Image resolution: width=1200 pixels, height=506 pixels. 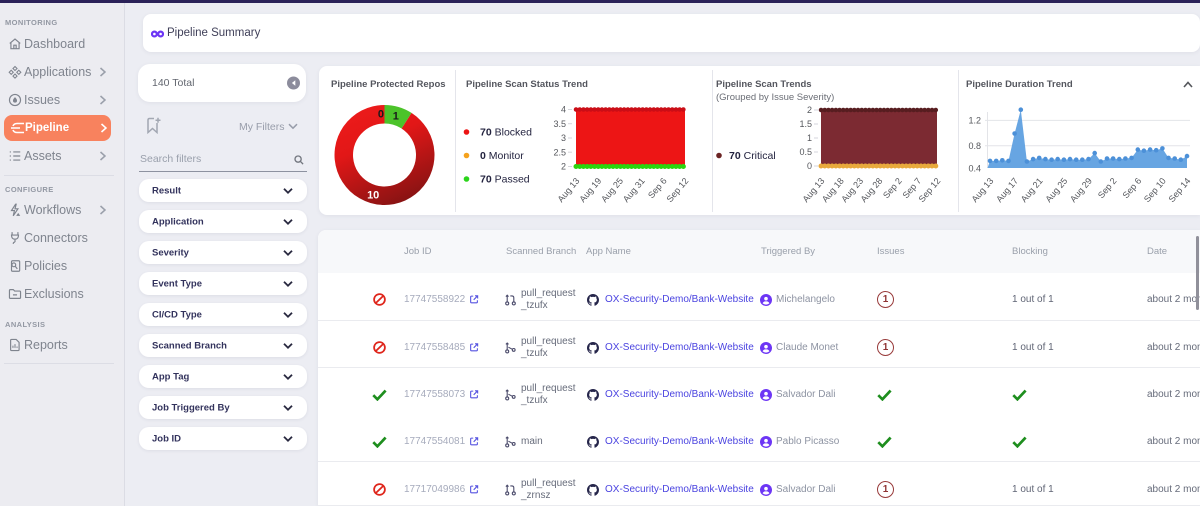 What do you see at coordinates (764, 84) in the screenshot?
I see `svg-text: Pipeline Scan Trends` at bounding box center [764, 84].